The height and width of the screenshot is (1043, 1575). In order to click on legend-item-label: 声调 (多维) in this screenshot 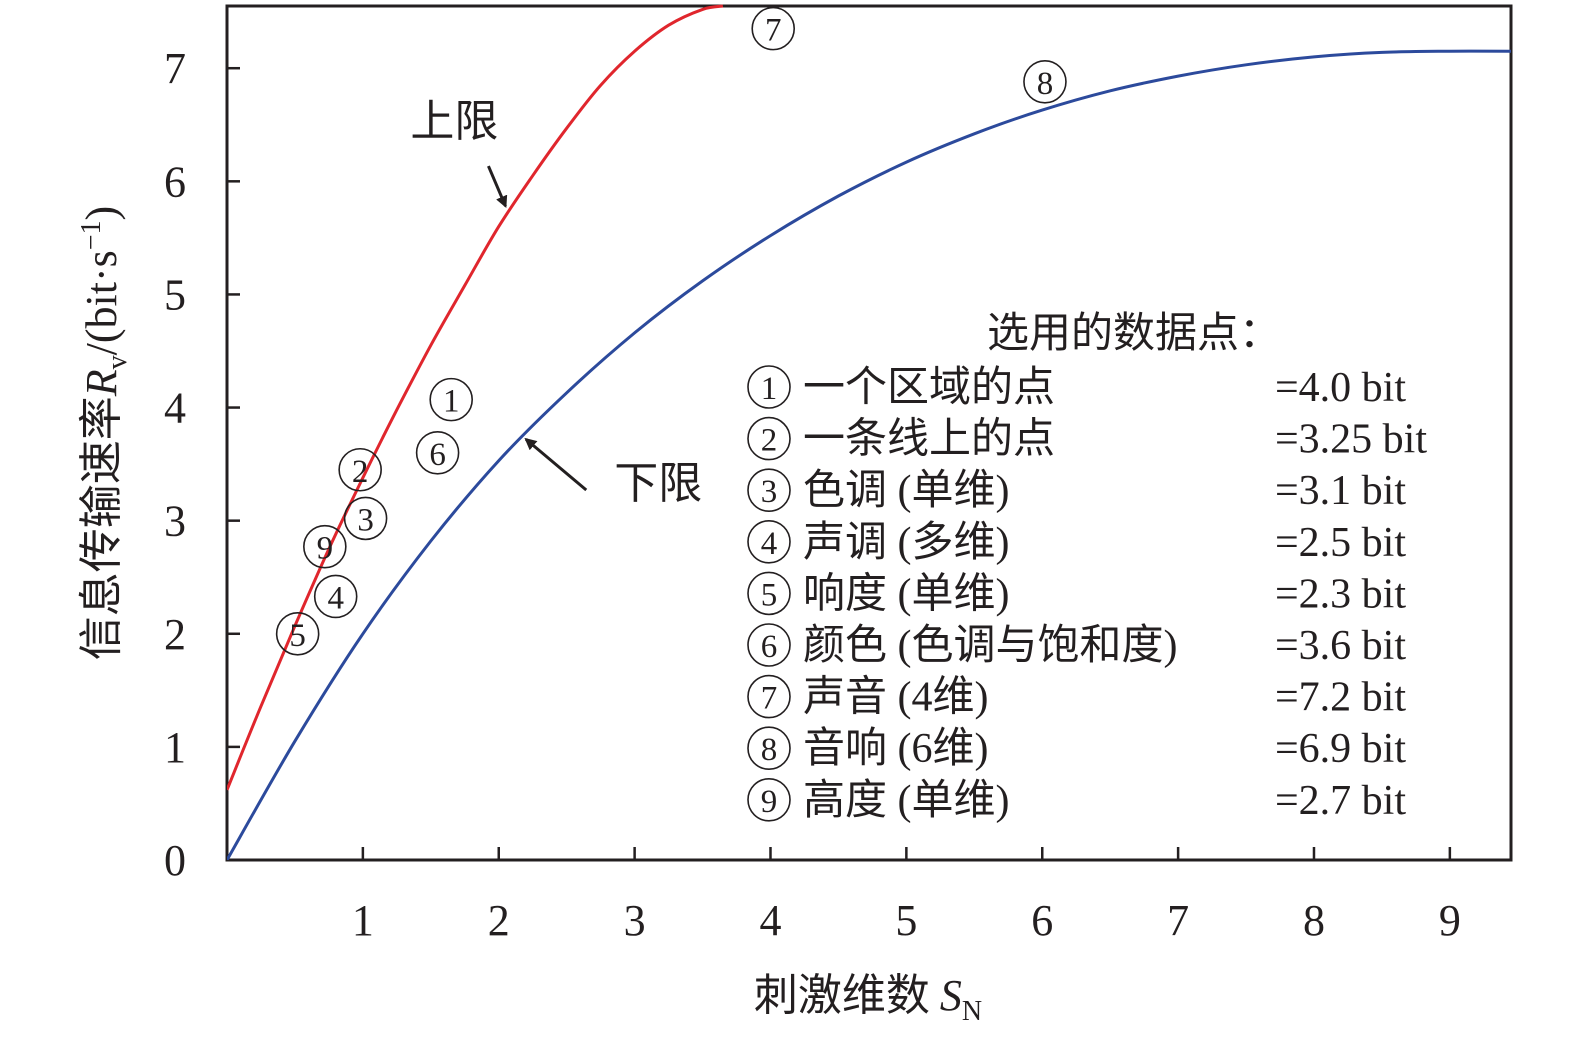, I will do `click(906, 543)`.